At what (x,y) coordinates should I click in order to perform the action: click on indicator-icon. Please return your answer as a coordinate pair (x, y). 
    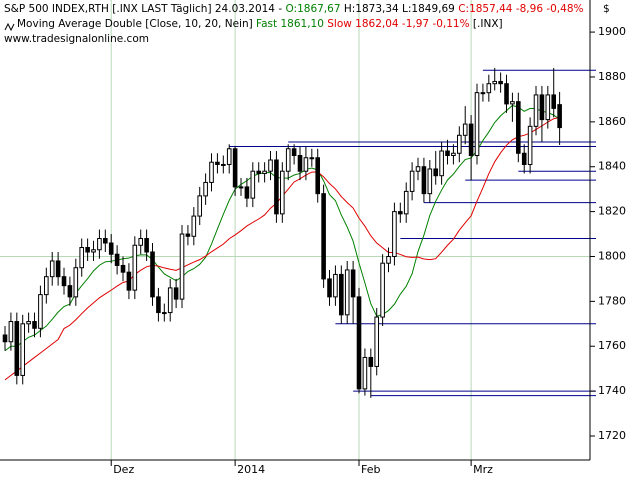
    Looking at the image, I should click on (9, 27).